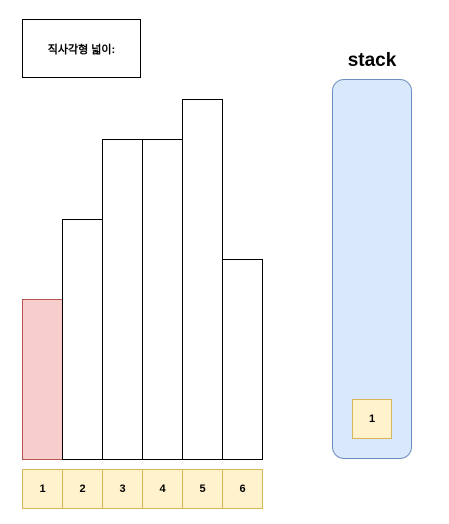 This screenshot has height=524, width=449. Describe the element at coordinates (372, 60) in the screenshot. I see `stack-title: stack` at that location.